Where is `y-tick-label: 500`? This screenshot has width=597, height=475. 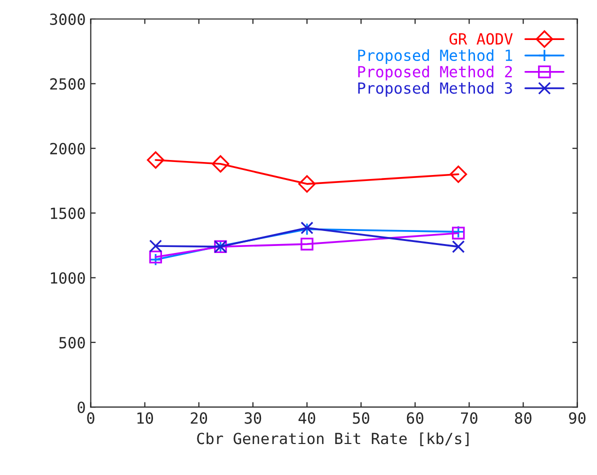 y-tick-label: 500 is located at coordinates (72, 342).